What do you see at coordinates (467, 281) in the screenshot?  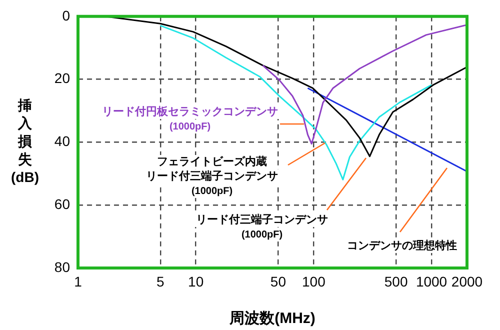 I see `x-tick-label: 2000` at bounding box center [467, 281].